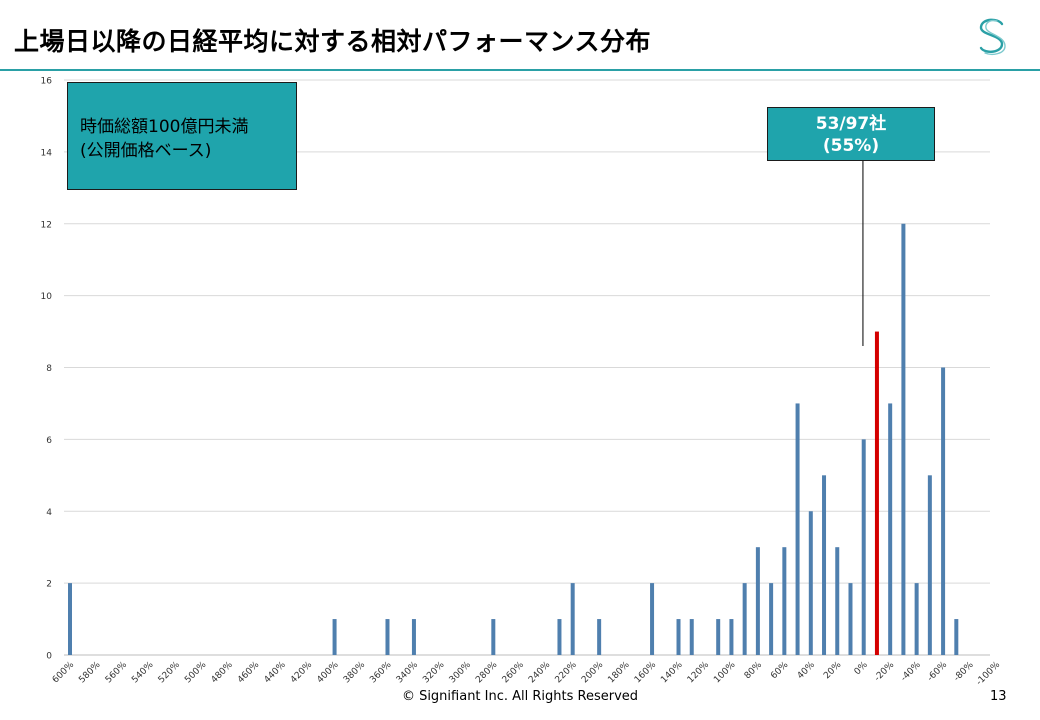 This screenshot has width=1040, height=720. Describe the element at coordinates (876, 493) in the screenshot. I see `bar-highlight` at that location.